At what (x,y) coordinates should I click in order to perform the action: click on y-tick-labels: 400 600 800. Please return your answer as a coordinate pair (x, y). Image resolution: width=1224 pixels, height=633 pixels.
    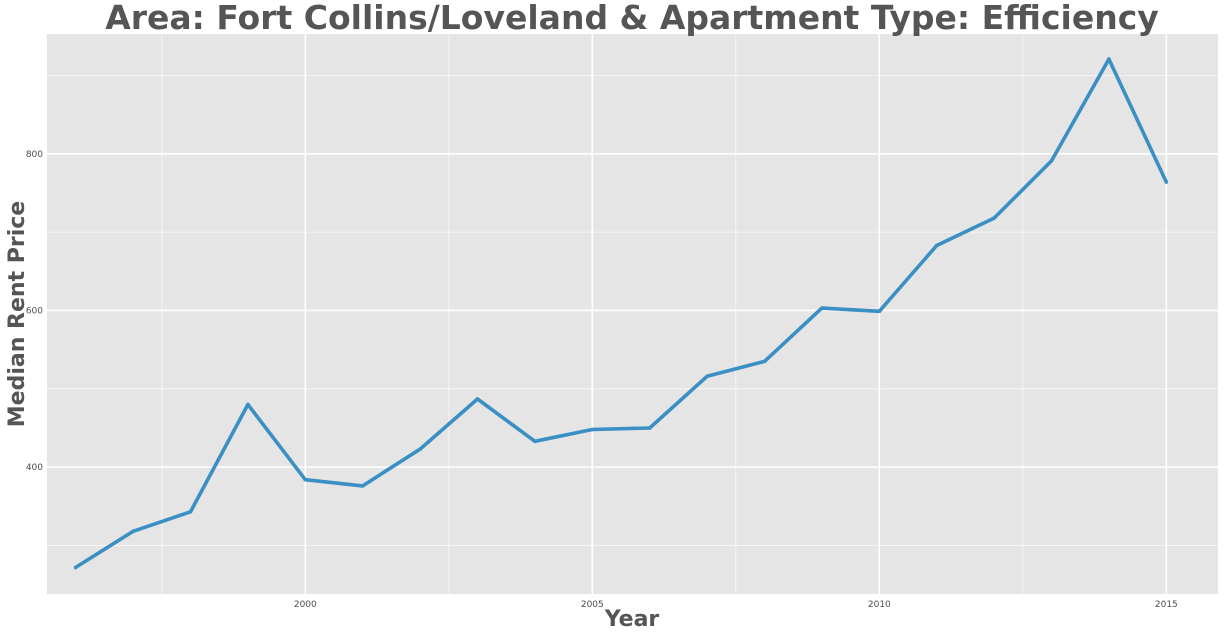
    Looking at the image, I should click on (34, 311).